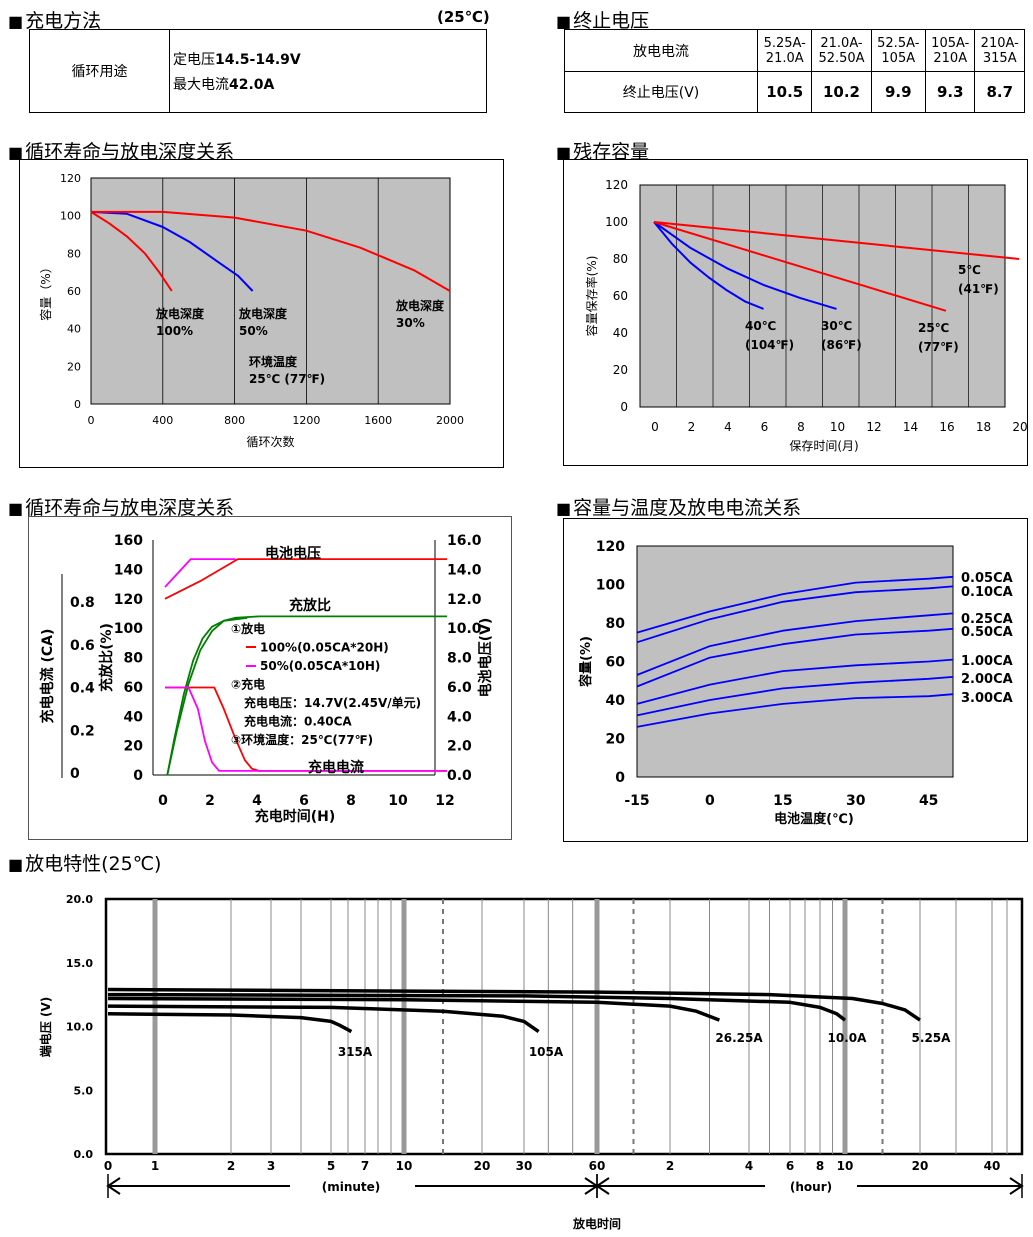  I want to click on minute-tick-label: 10, so click(404, 1166).